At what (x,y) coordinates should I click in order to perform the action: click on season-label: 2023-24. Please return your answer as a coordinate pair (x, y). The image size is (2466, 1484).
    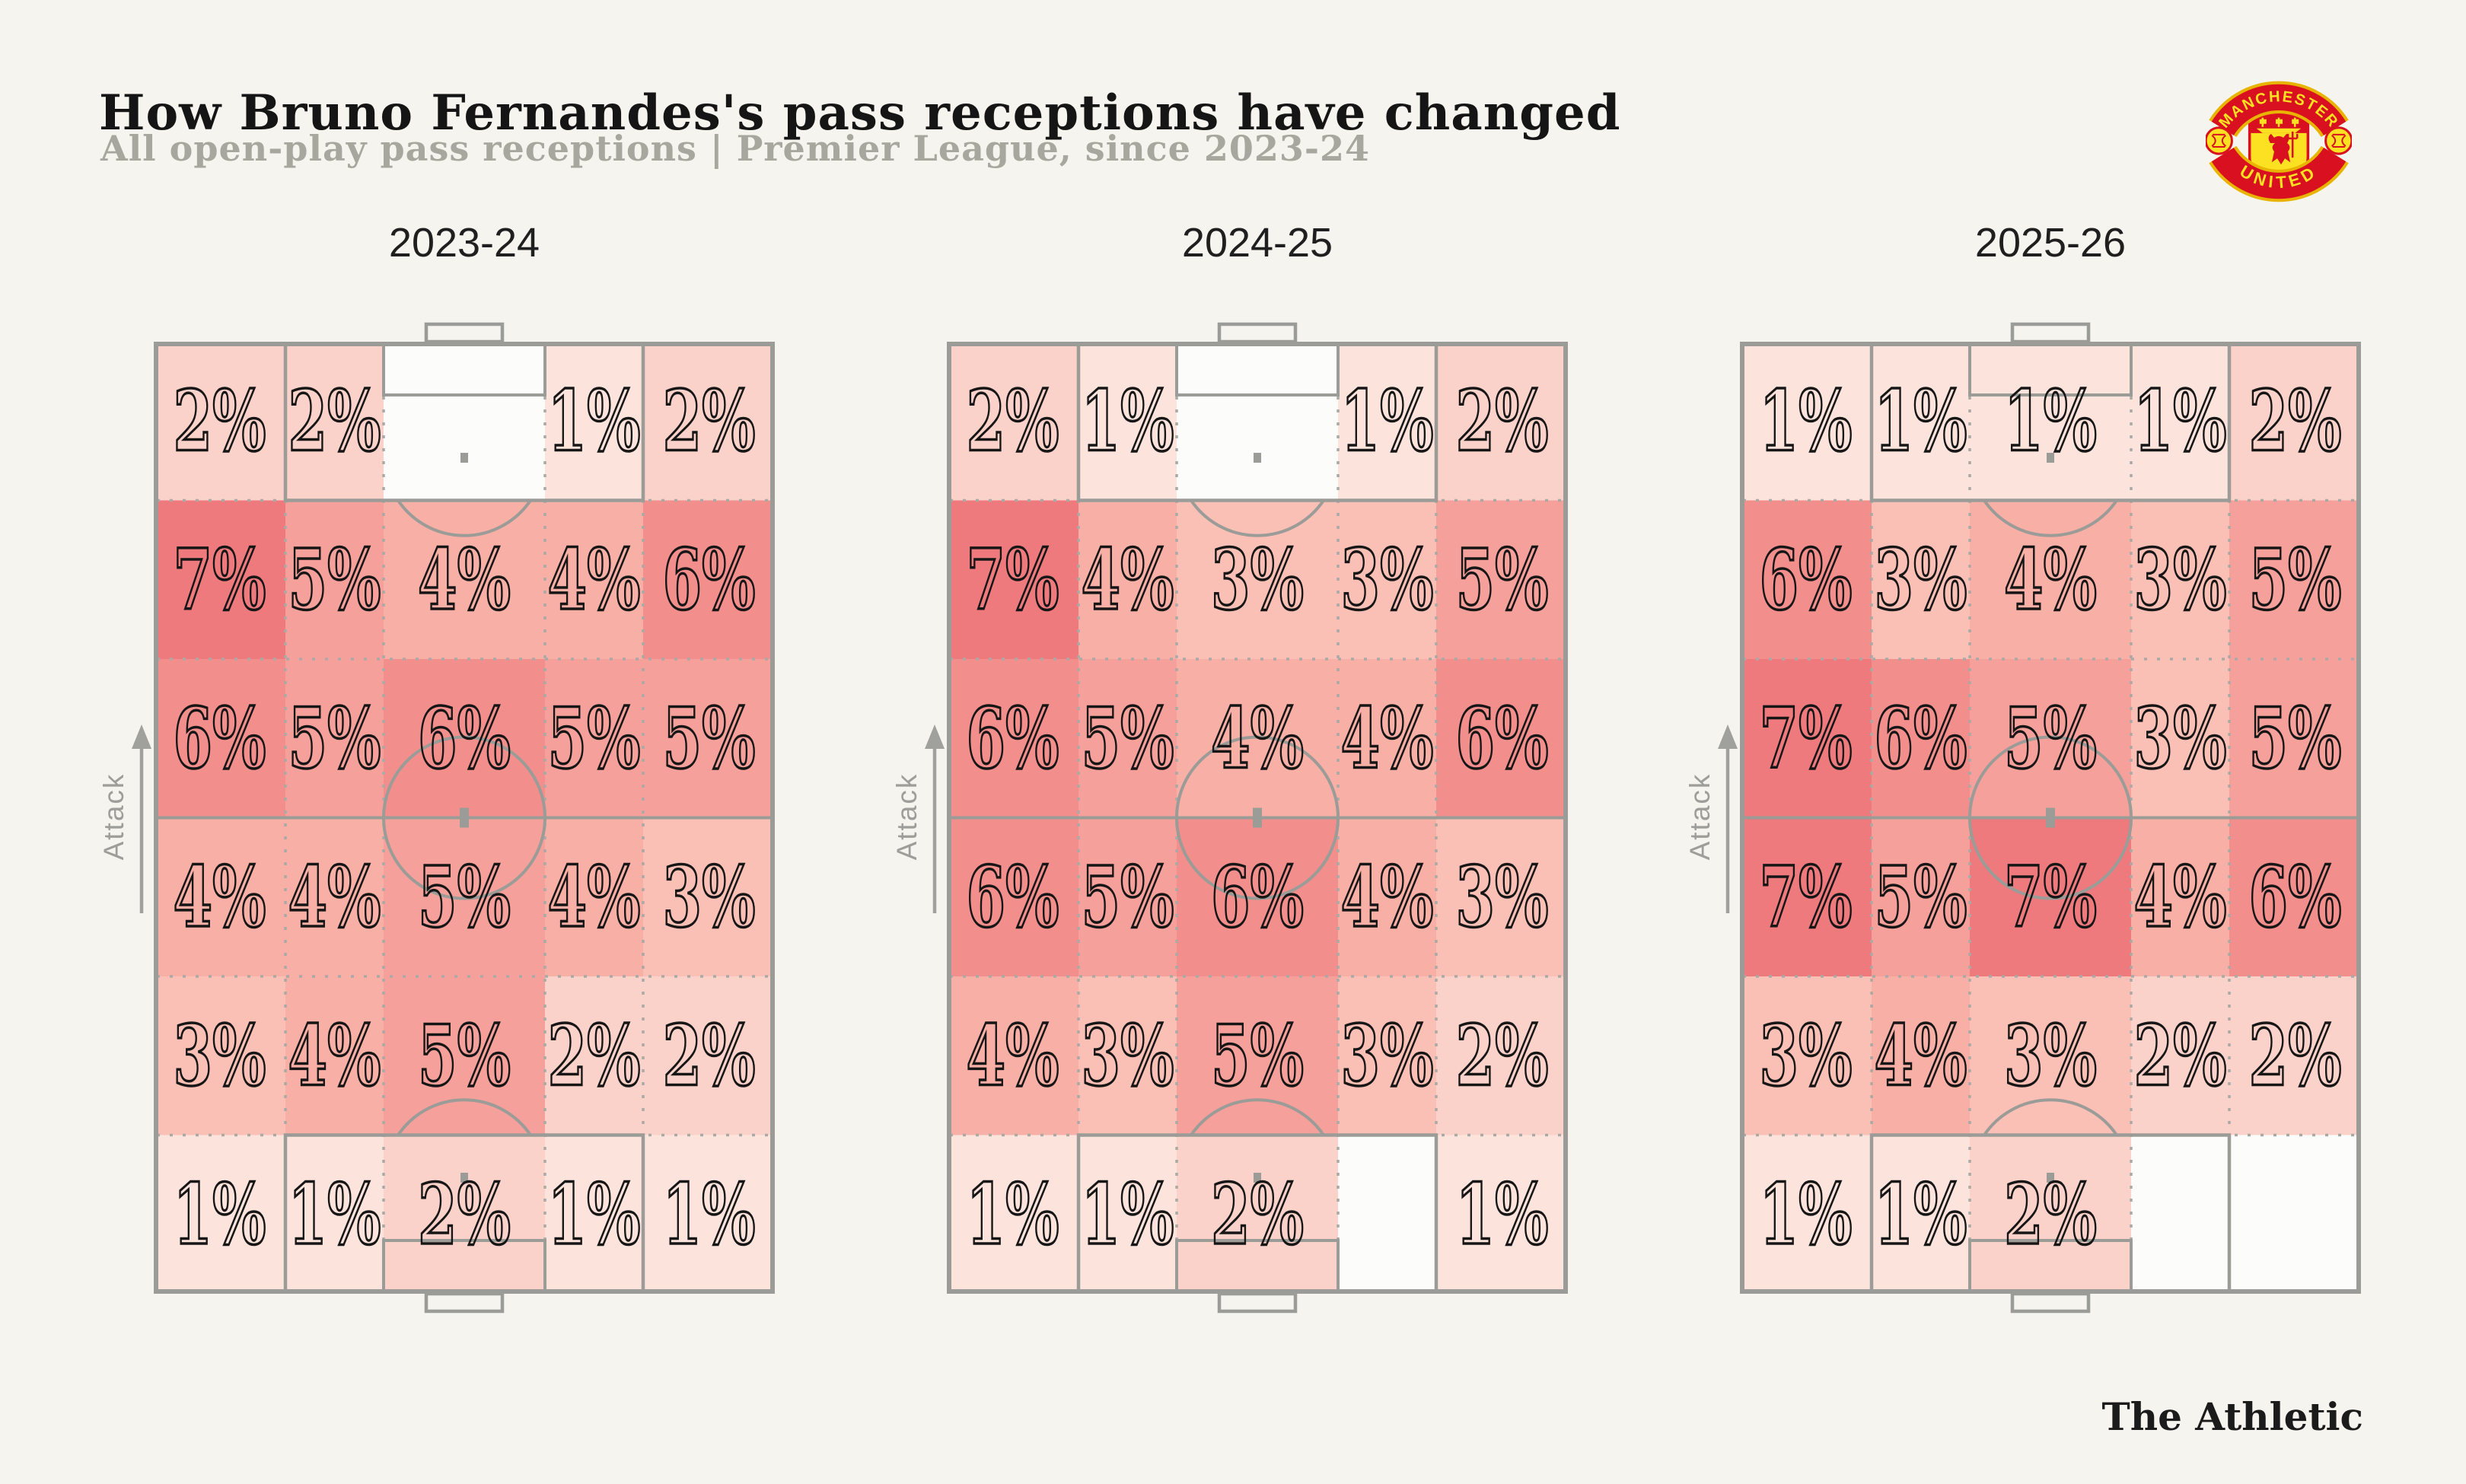
    Looking at the image, I should click on (464, 243).